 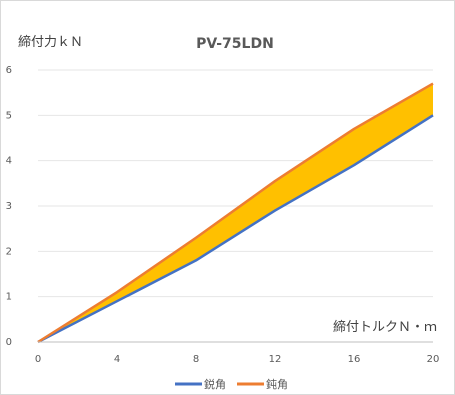 What do you see at coordinates (231, 384) in the screenshot?
I see `legend: 鋭角 鈍角` at bounding box center [231, 384].